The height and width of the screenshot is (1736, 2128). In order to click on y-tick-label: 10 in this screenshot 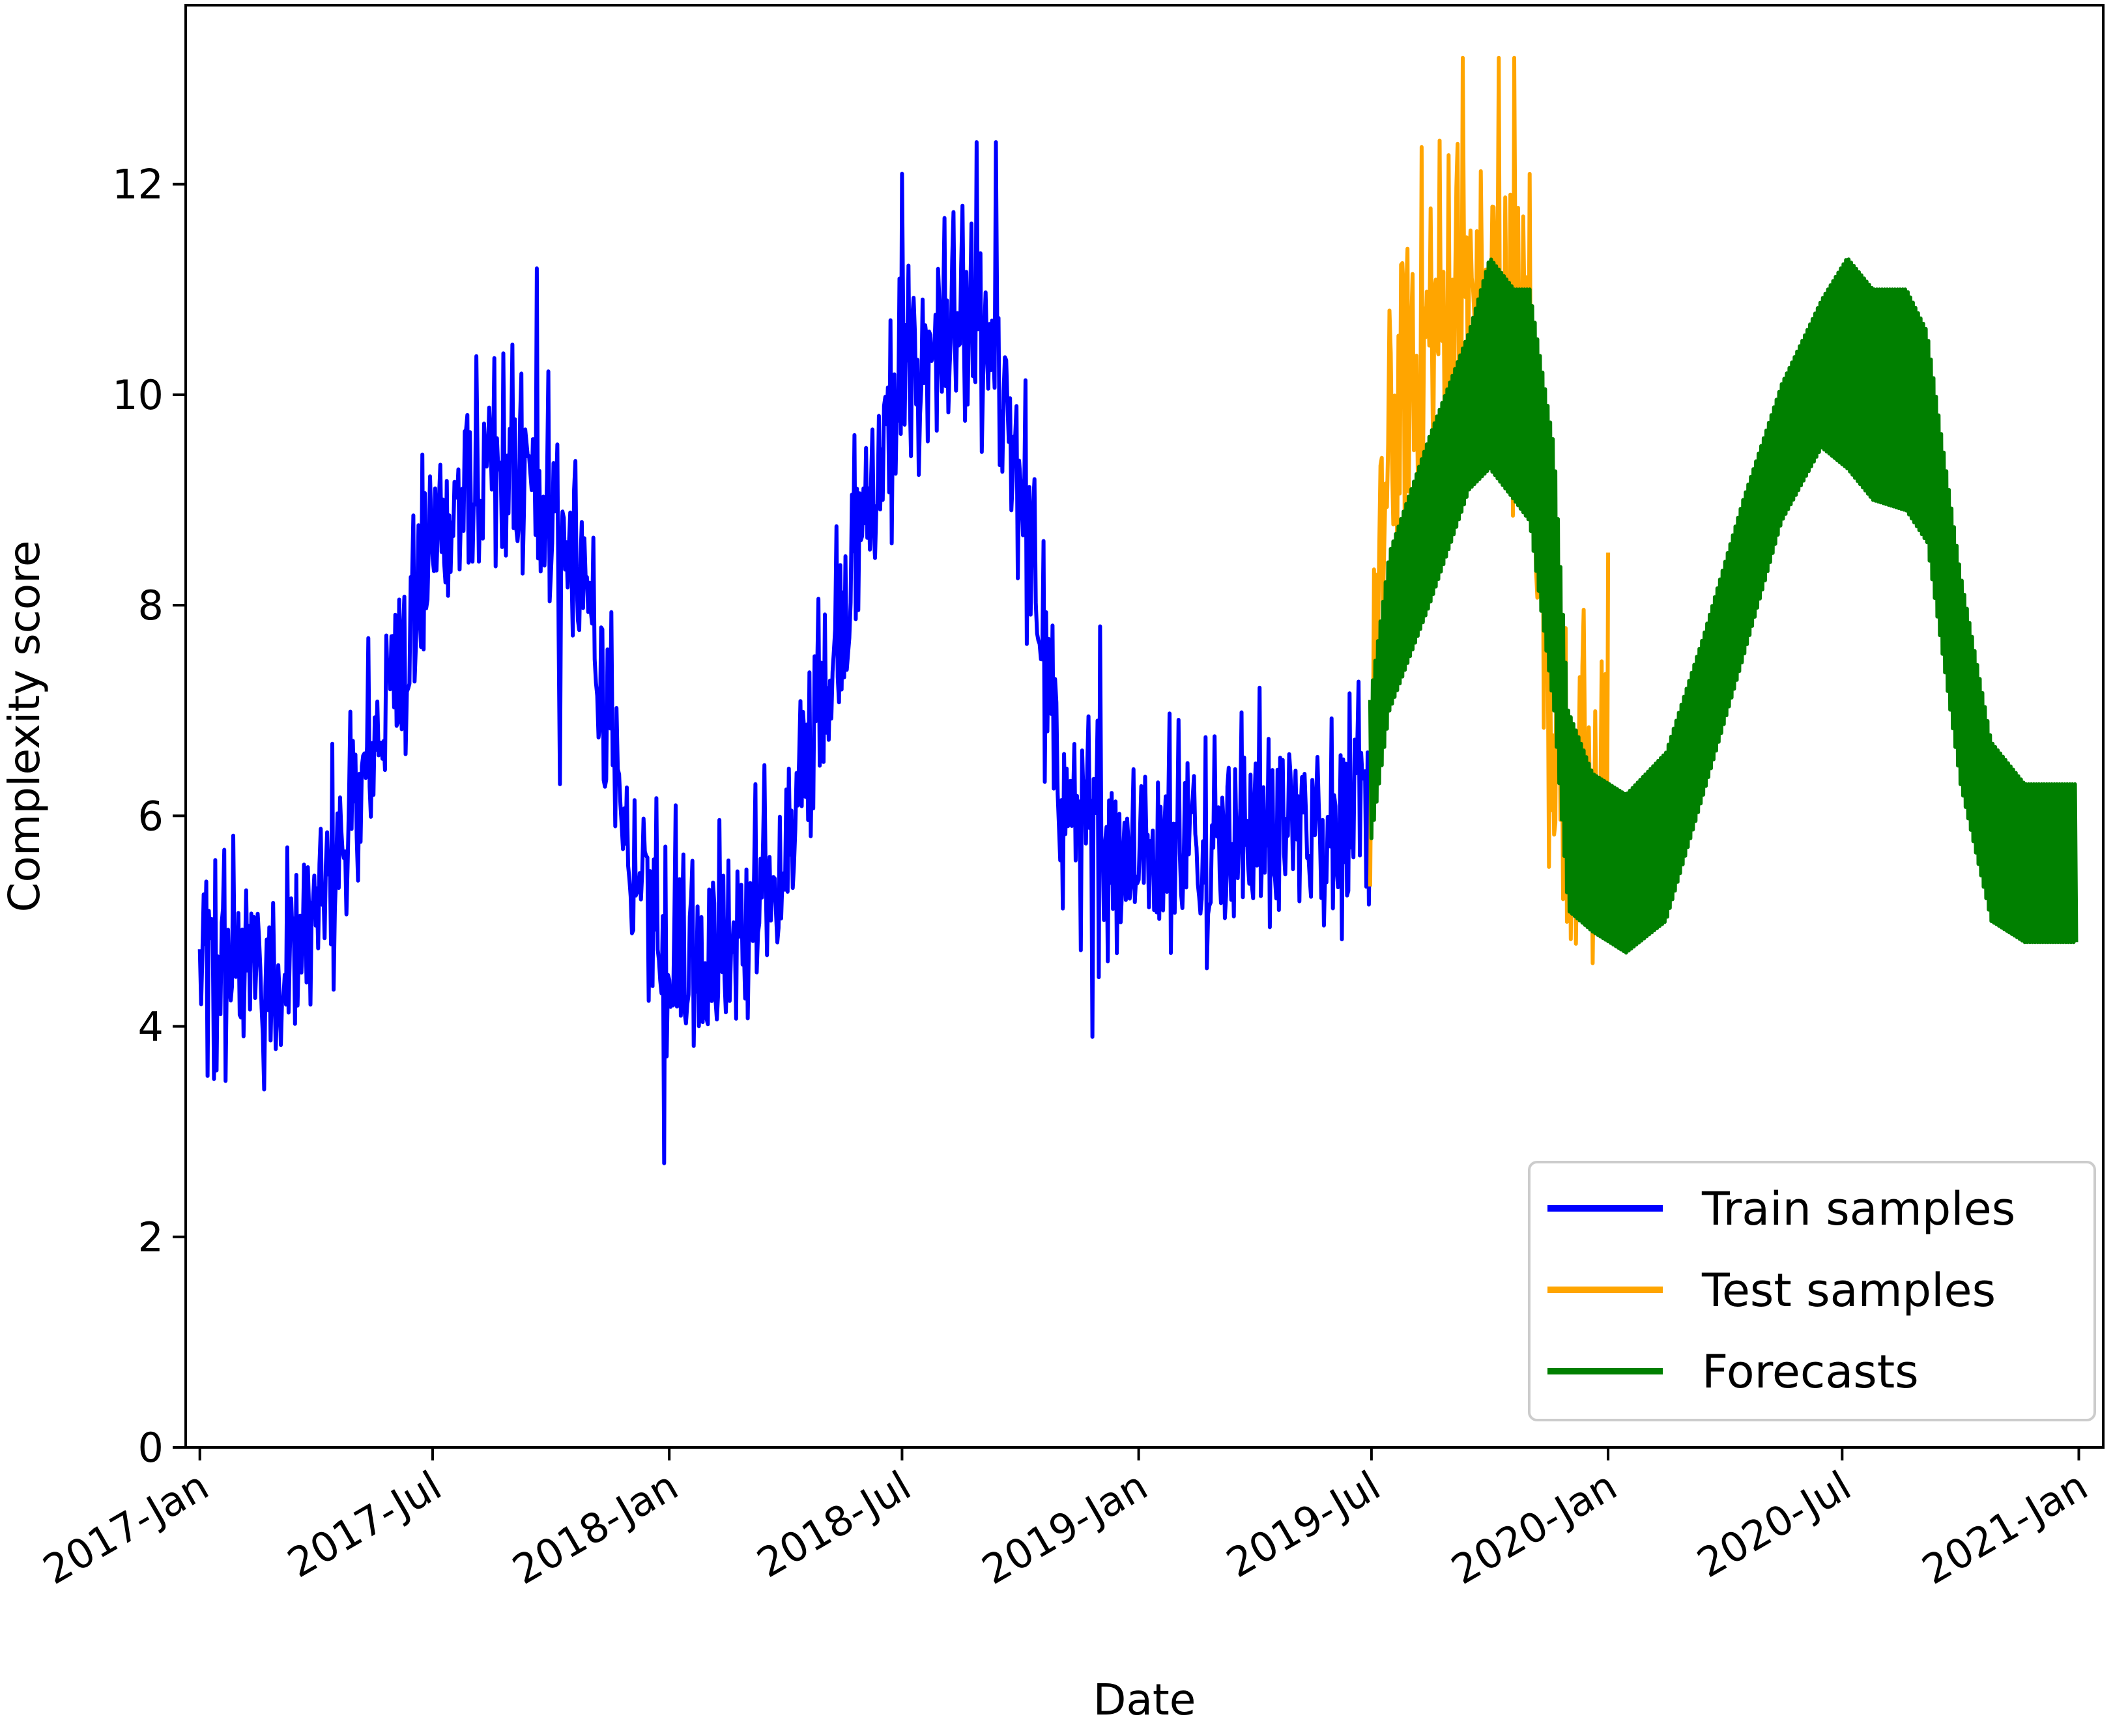, I will do `click(138, 395)`.